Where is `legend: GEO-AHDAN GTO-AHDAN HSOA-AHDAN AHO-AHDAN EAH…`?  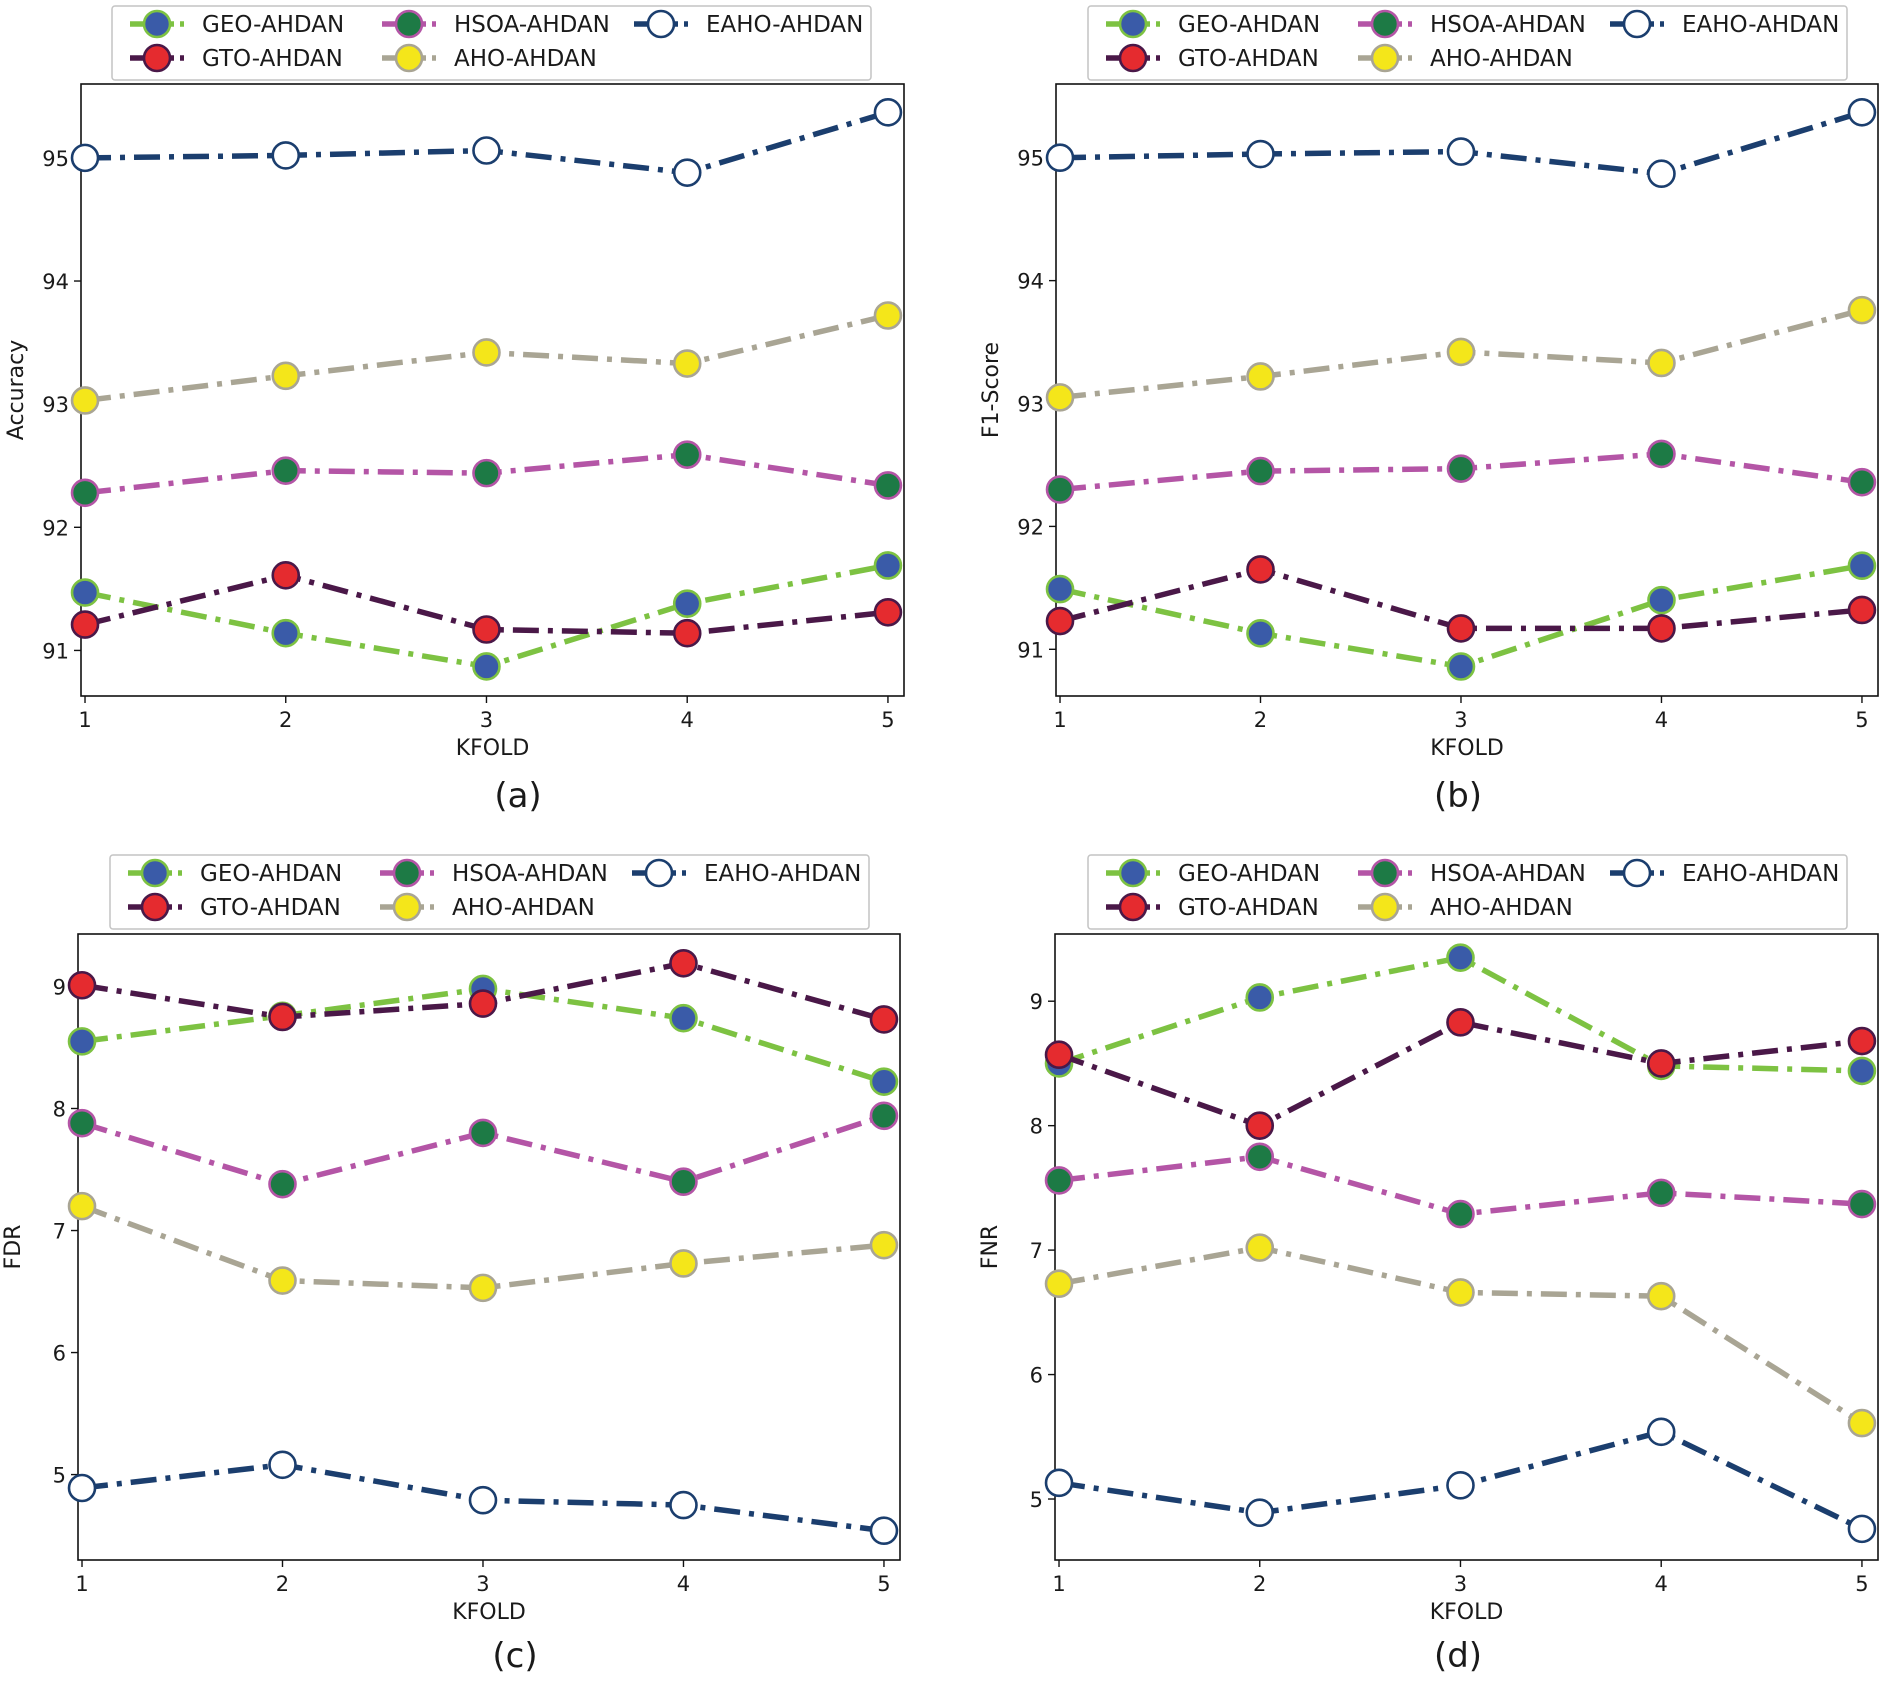
legend: GEO-AHDAN GTO-AHDAN HSOA-AHDAN AHO-AHDAN EAH… is located at coordinates (1467, 892).